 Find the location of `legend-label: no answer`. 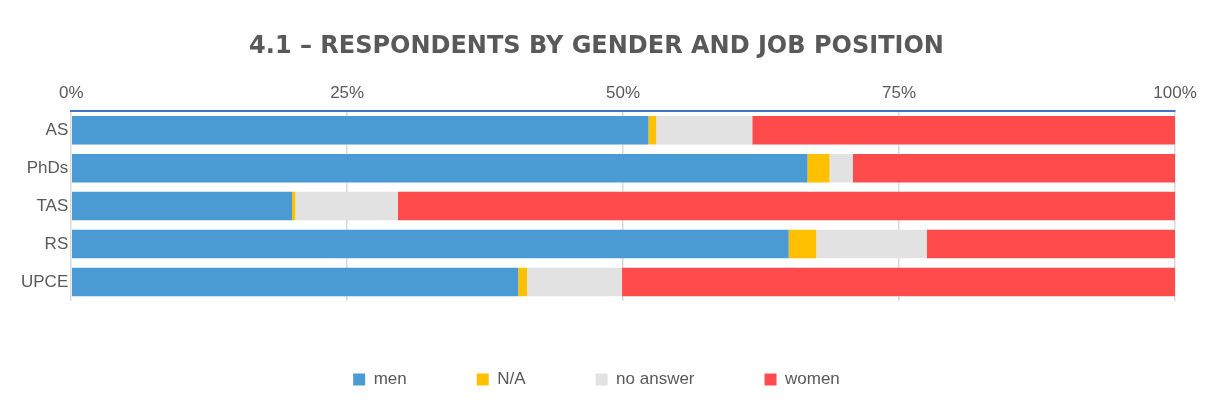

legend-label: no answer is located at coordinates (655, 379).